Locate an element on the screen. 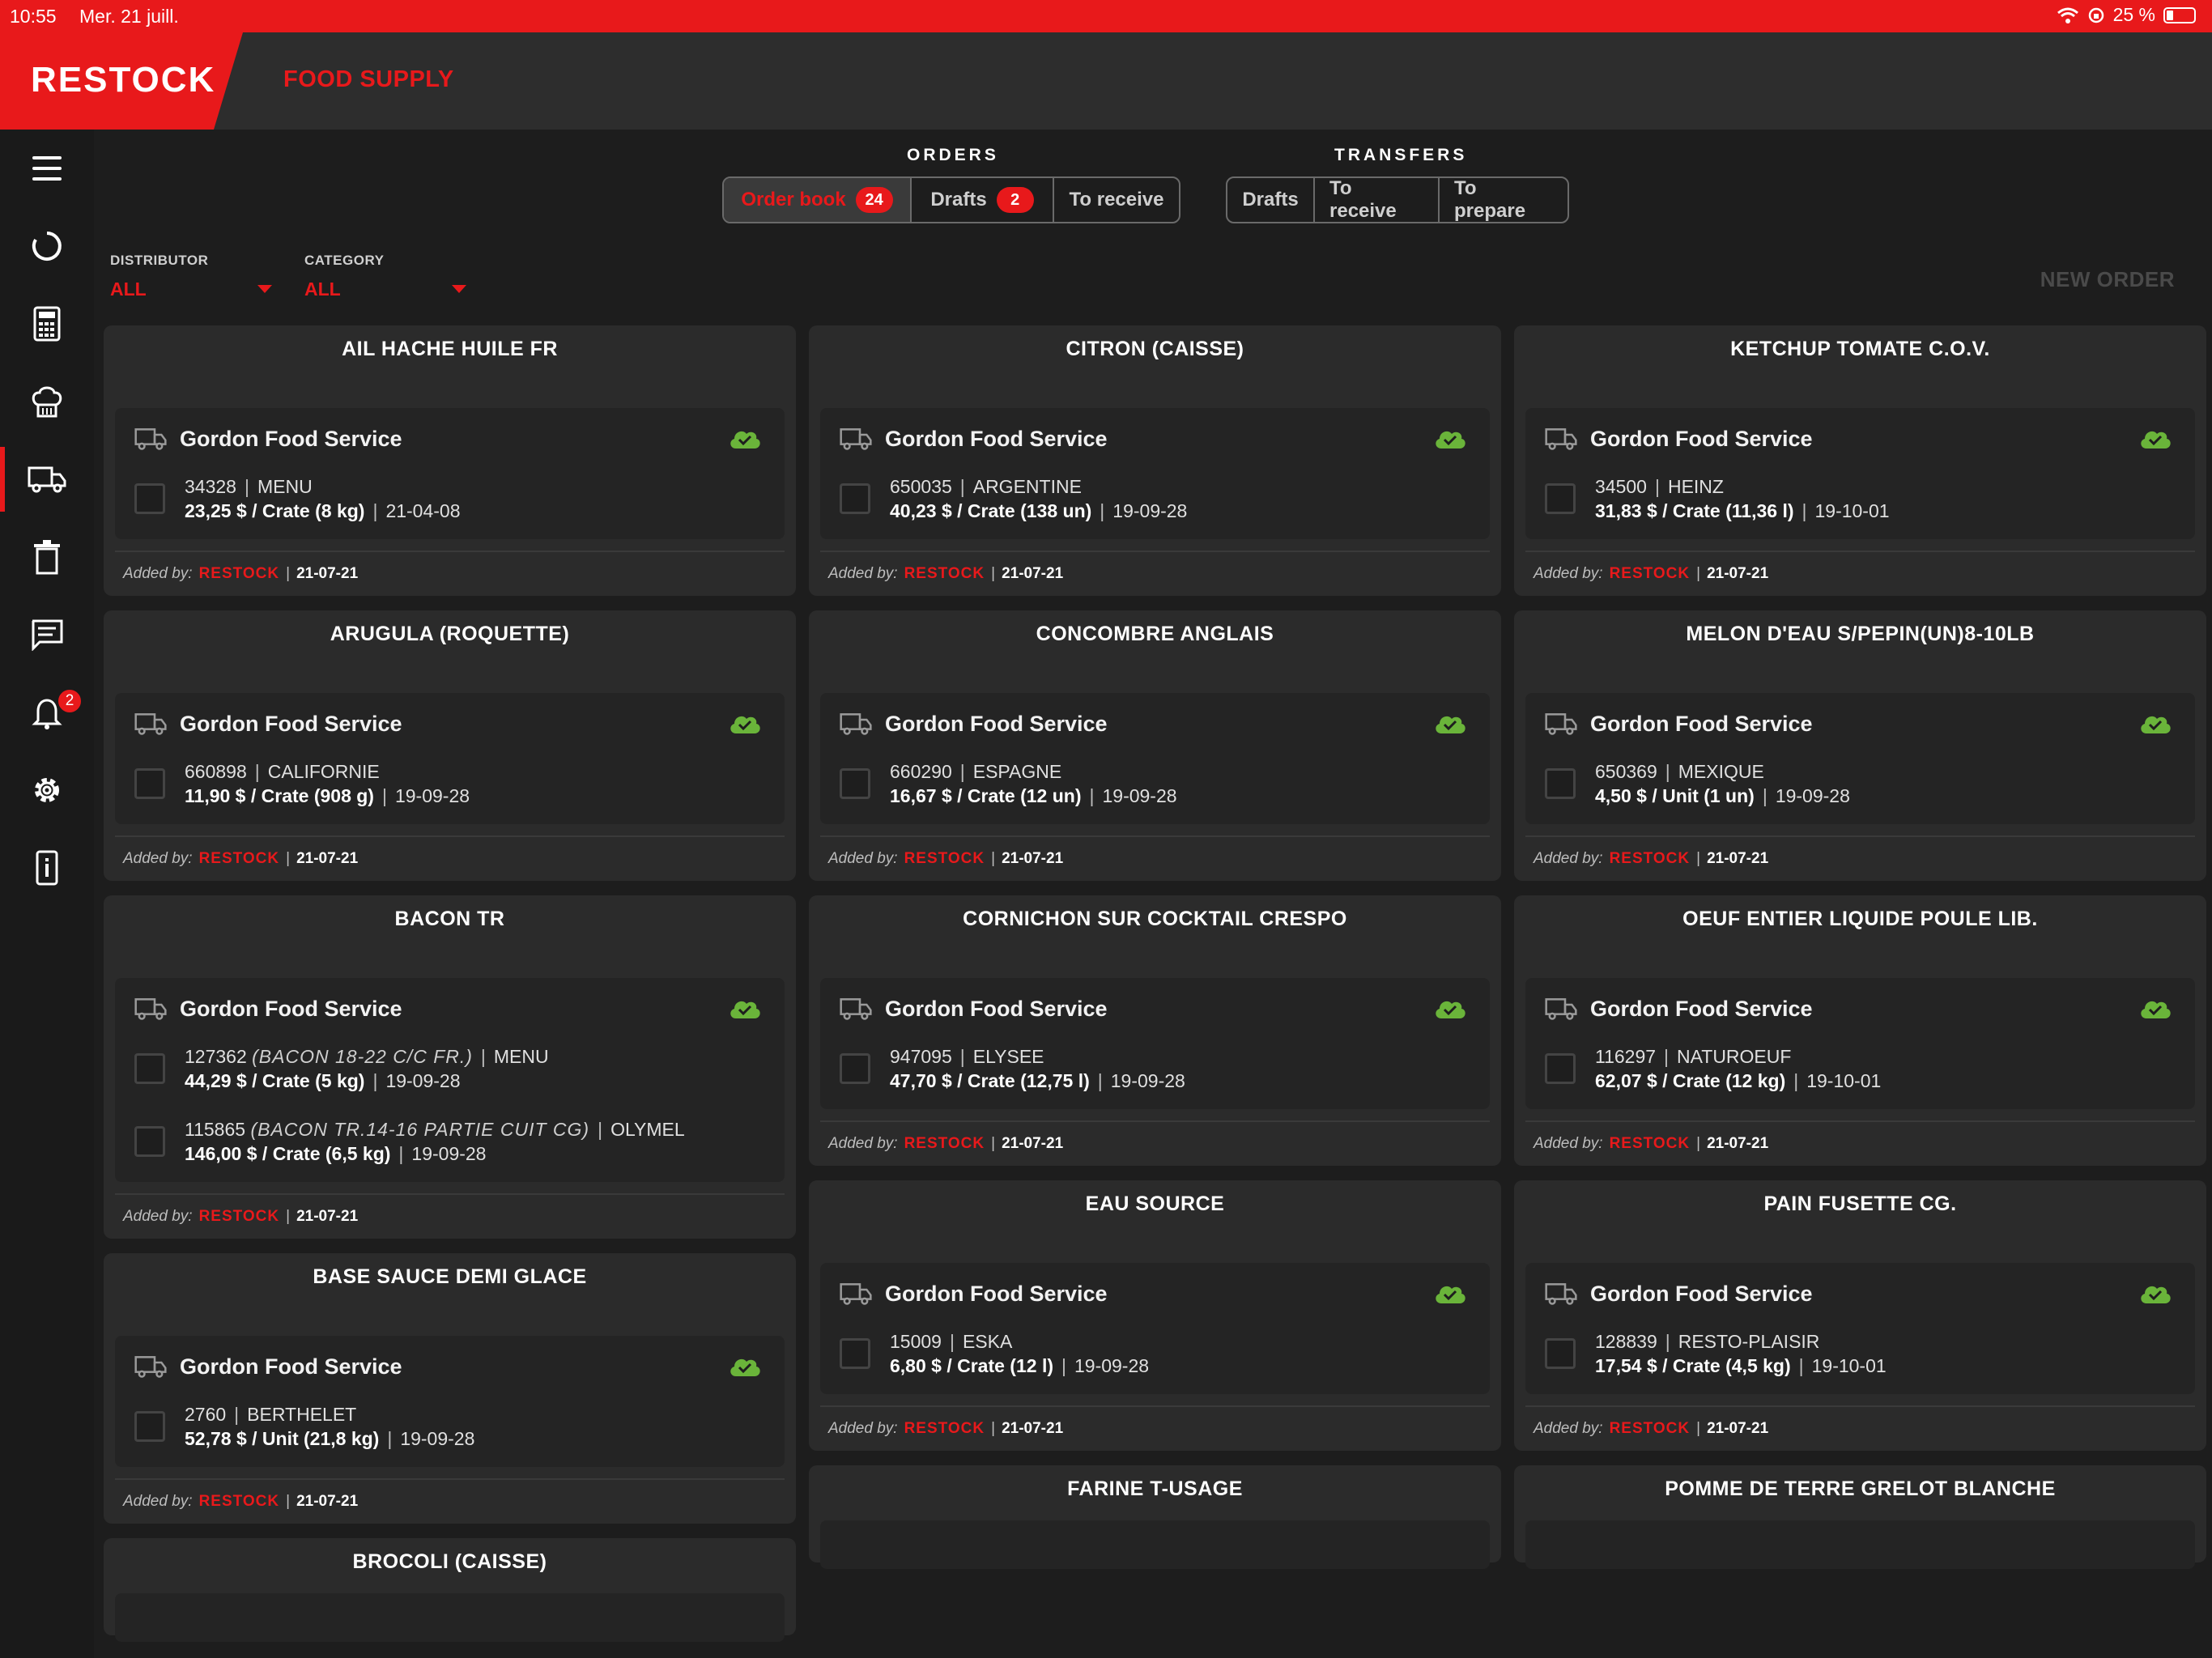  app-logo: RESTOCK is located at coordinates (123, 80).